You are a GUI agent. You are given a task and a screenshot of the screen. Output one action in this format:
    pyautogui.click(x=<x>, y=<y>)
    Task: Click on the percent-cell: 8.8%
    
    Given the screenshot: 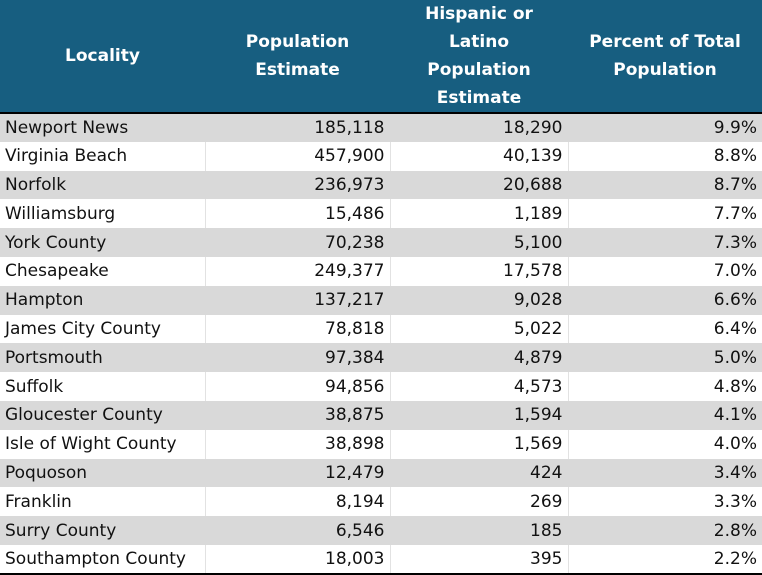 What is the action you would take?
    pyautogui.click(x=664, y=156)
    